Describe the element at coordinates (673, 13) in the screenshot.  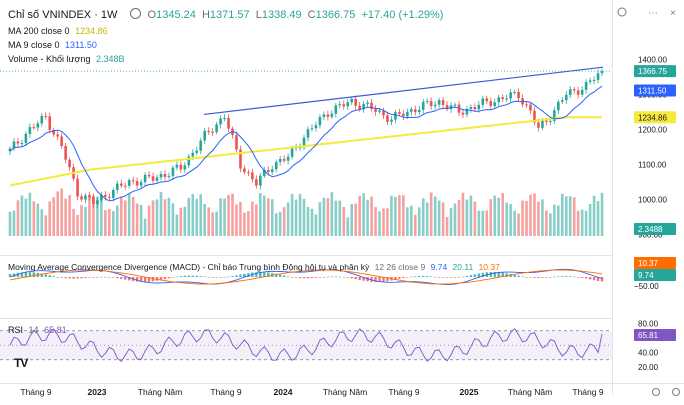
I see `close-icon: ×` at that location.